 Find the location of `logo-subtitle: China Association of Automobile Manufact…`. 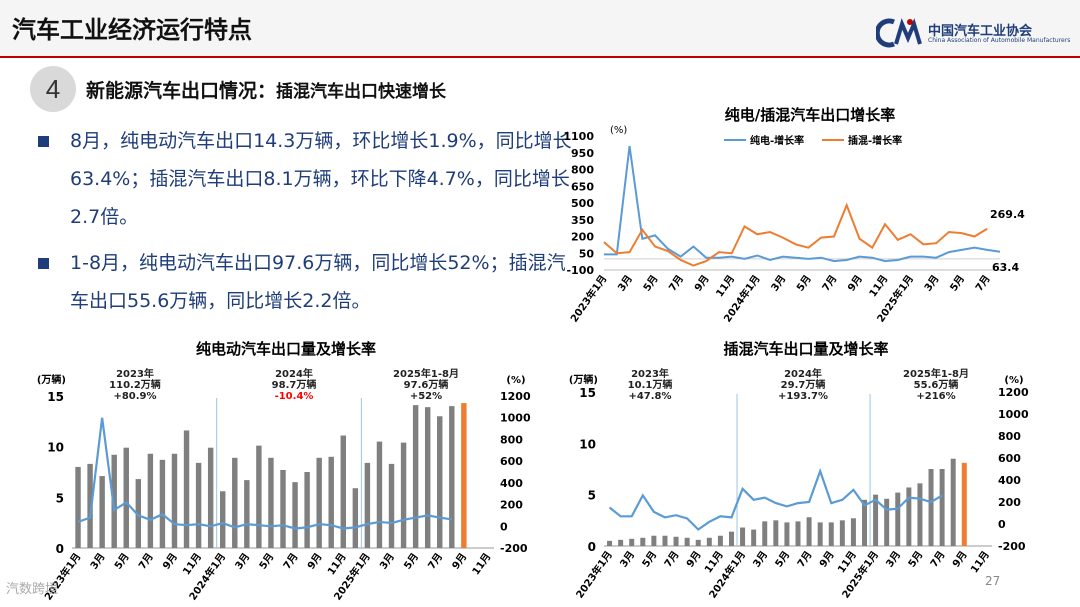

logo-subtitle: China Association of Automobile Manufact… is located at coordinates (999, 40).